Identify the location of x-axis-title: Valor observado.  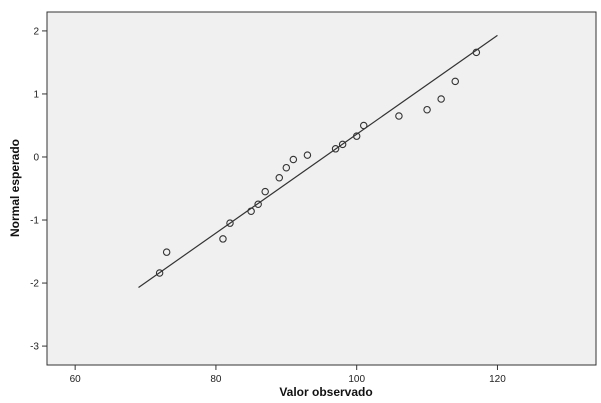
(325, 392).